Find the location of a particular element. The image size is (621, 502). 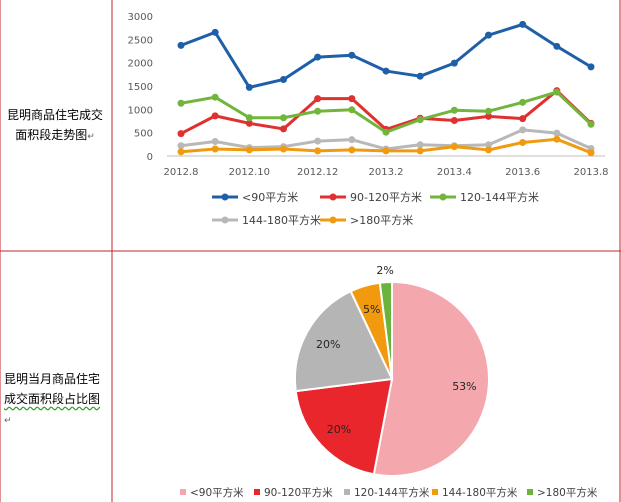

row-label-line-2: 成交面积段占比图 is located at coordinates (52, 399).